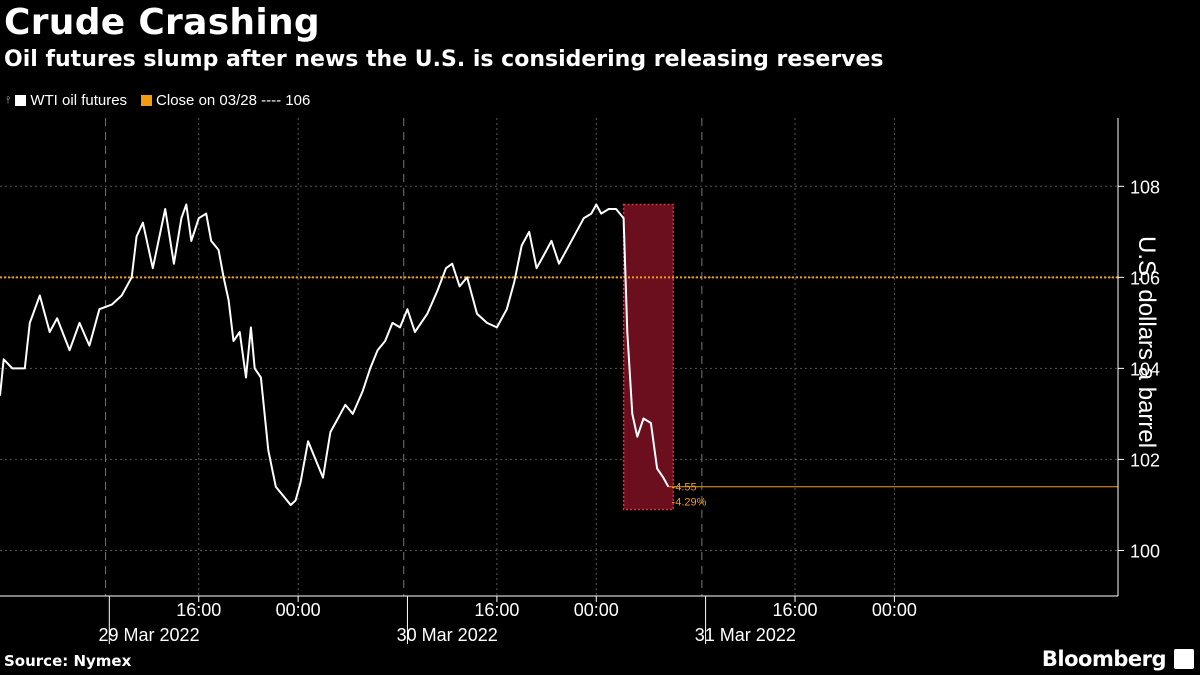 Image resolution: width=1200 pixels, height=675 pixels. Describe the element at coordinates (684, 488) in the screenshot. I see `change-annotation: -4.55` at that location.